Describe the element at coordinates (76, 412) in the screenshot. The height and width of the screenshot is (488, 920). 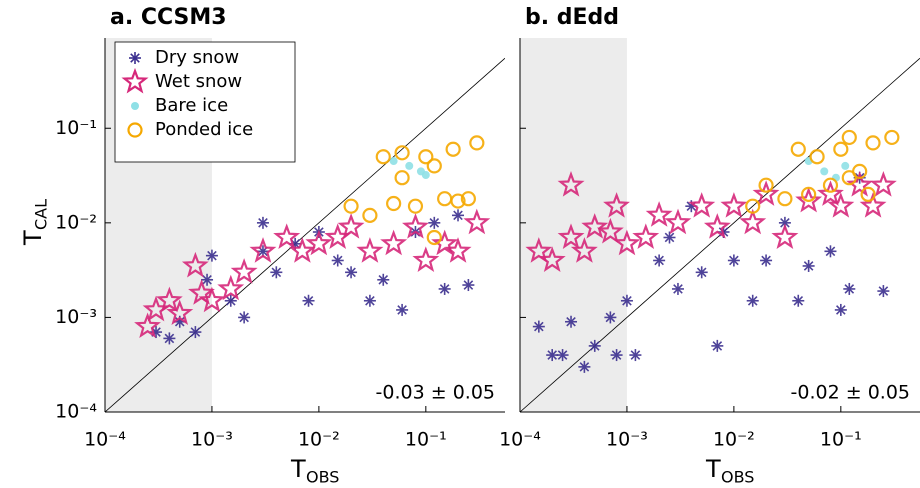
I see `y-tick-label: 10⁻⁴` at that location.